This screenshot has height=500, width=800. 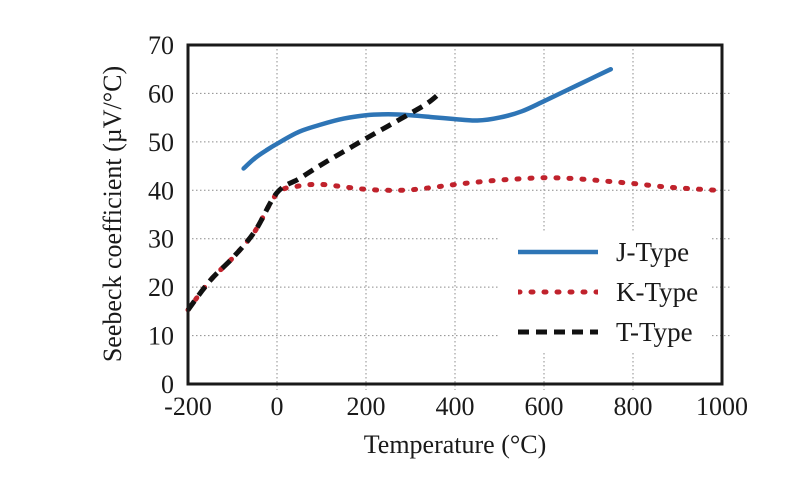 What do you see at coordinates (654, 331) in the screenshot?
I see `legend-label-t-type: T-Type` at bounding box center [654, 331].